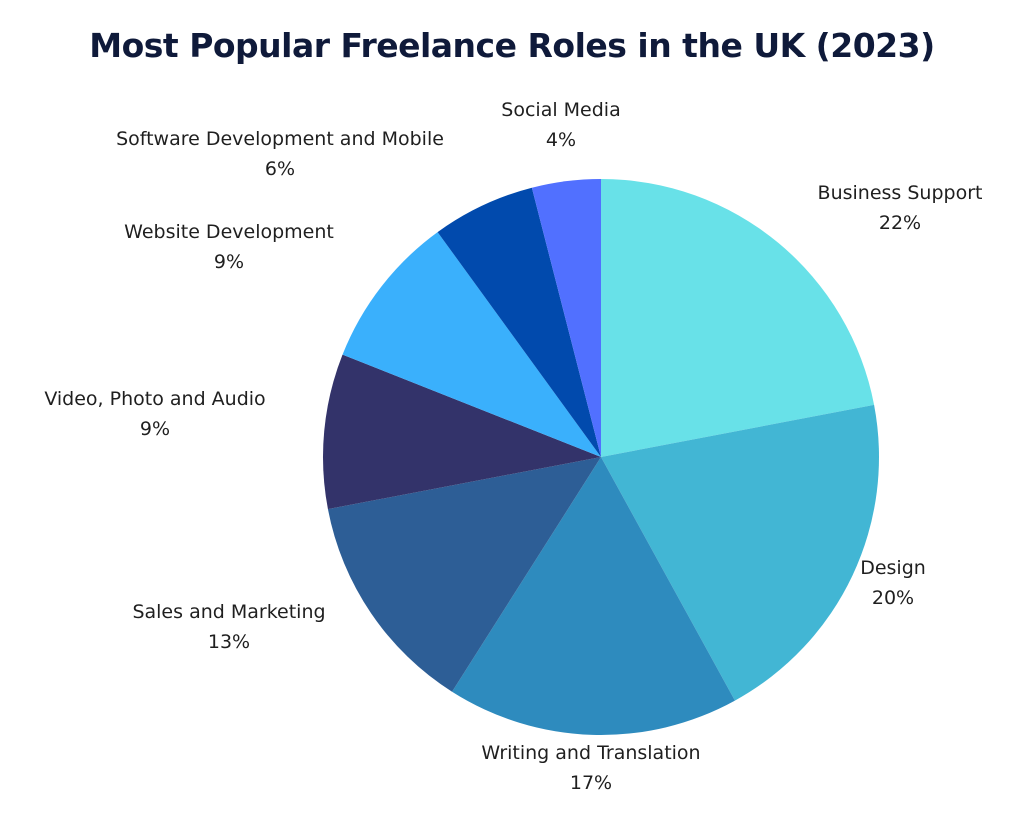 This screenshot has height=828, width=1024. Describe the element at coordinates (229, 247) in the screenshot. I see `slice-label: Website Development 9%` at that location.